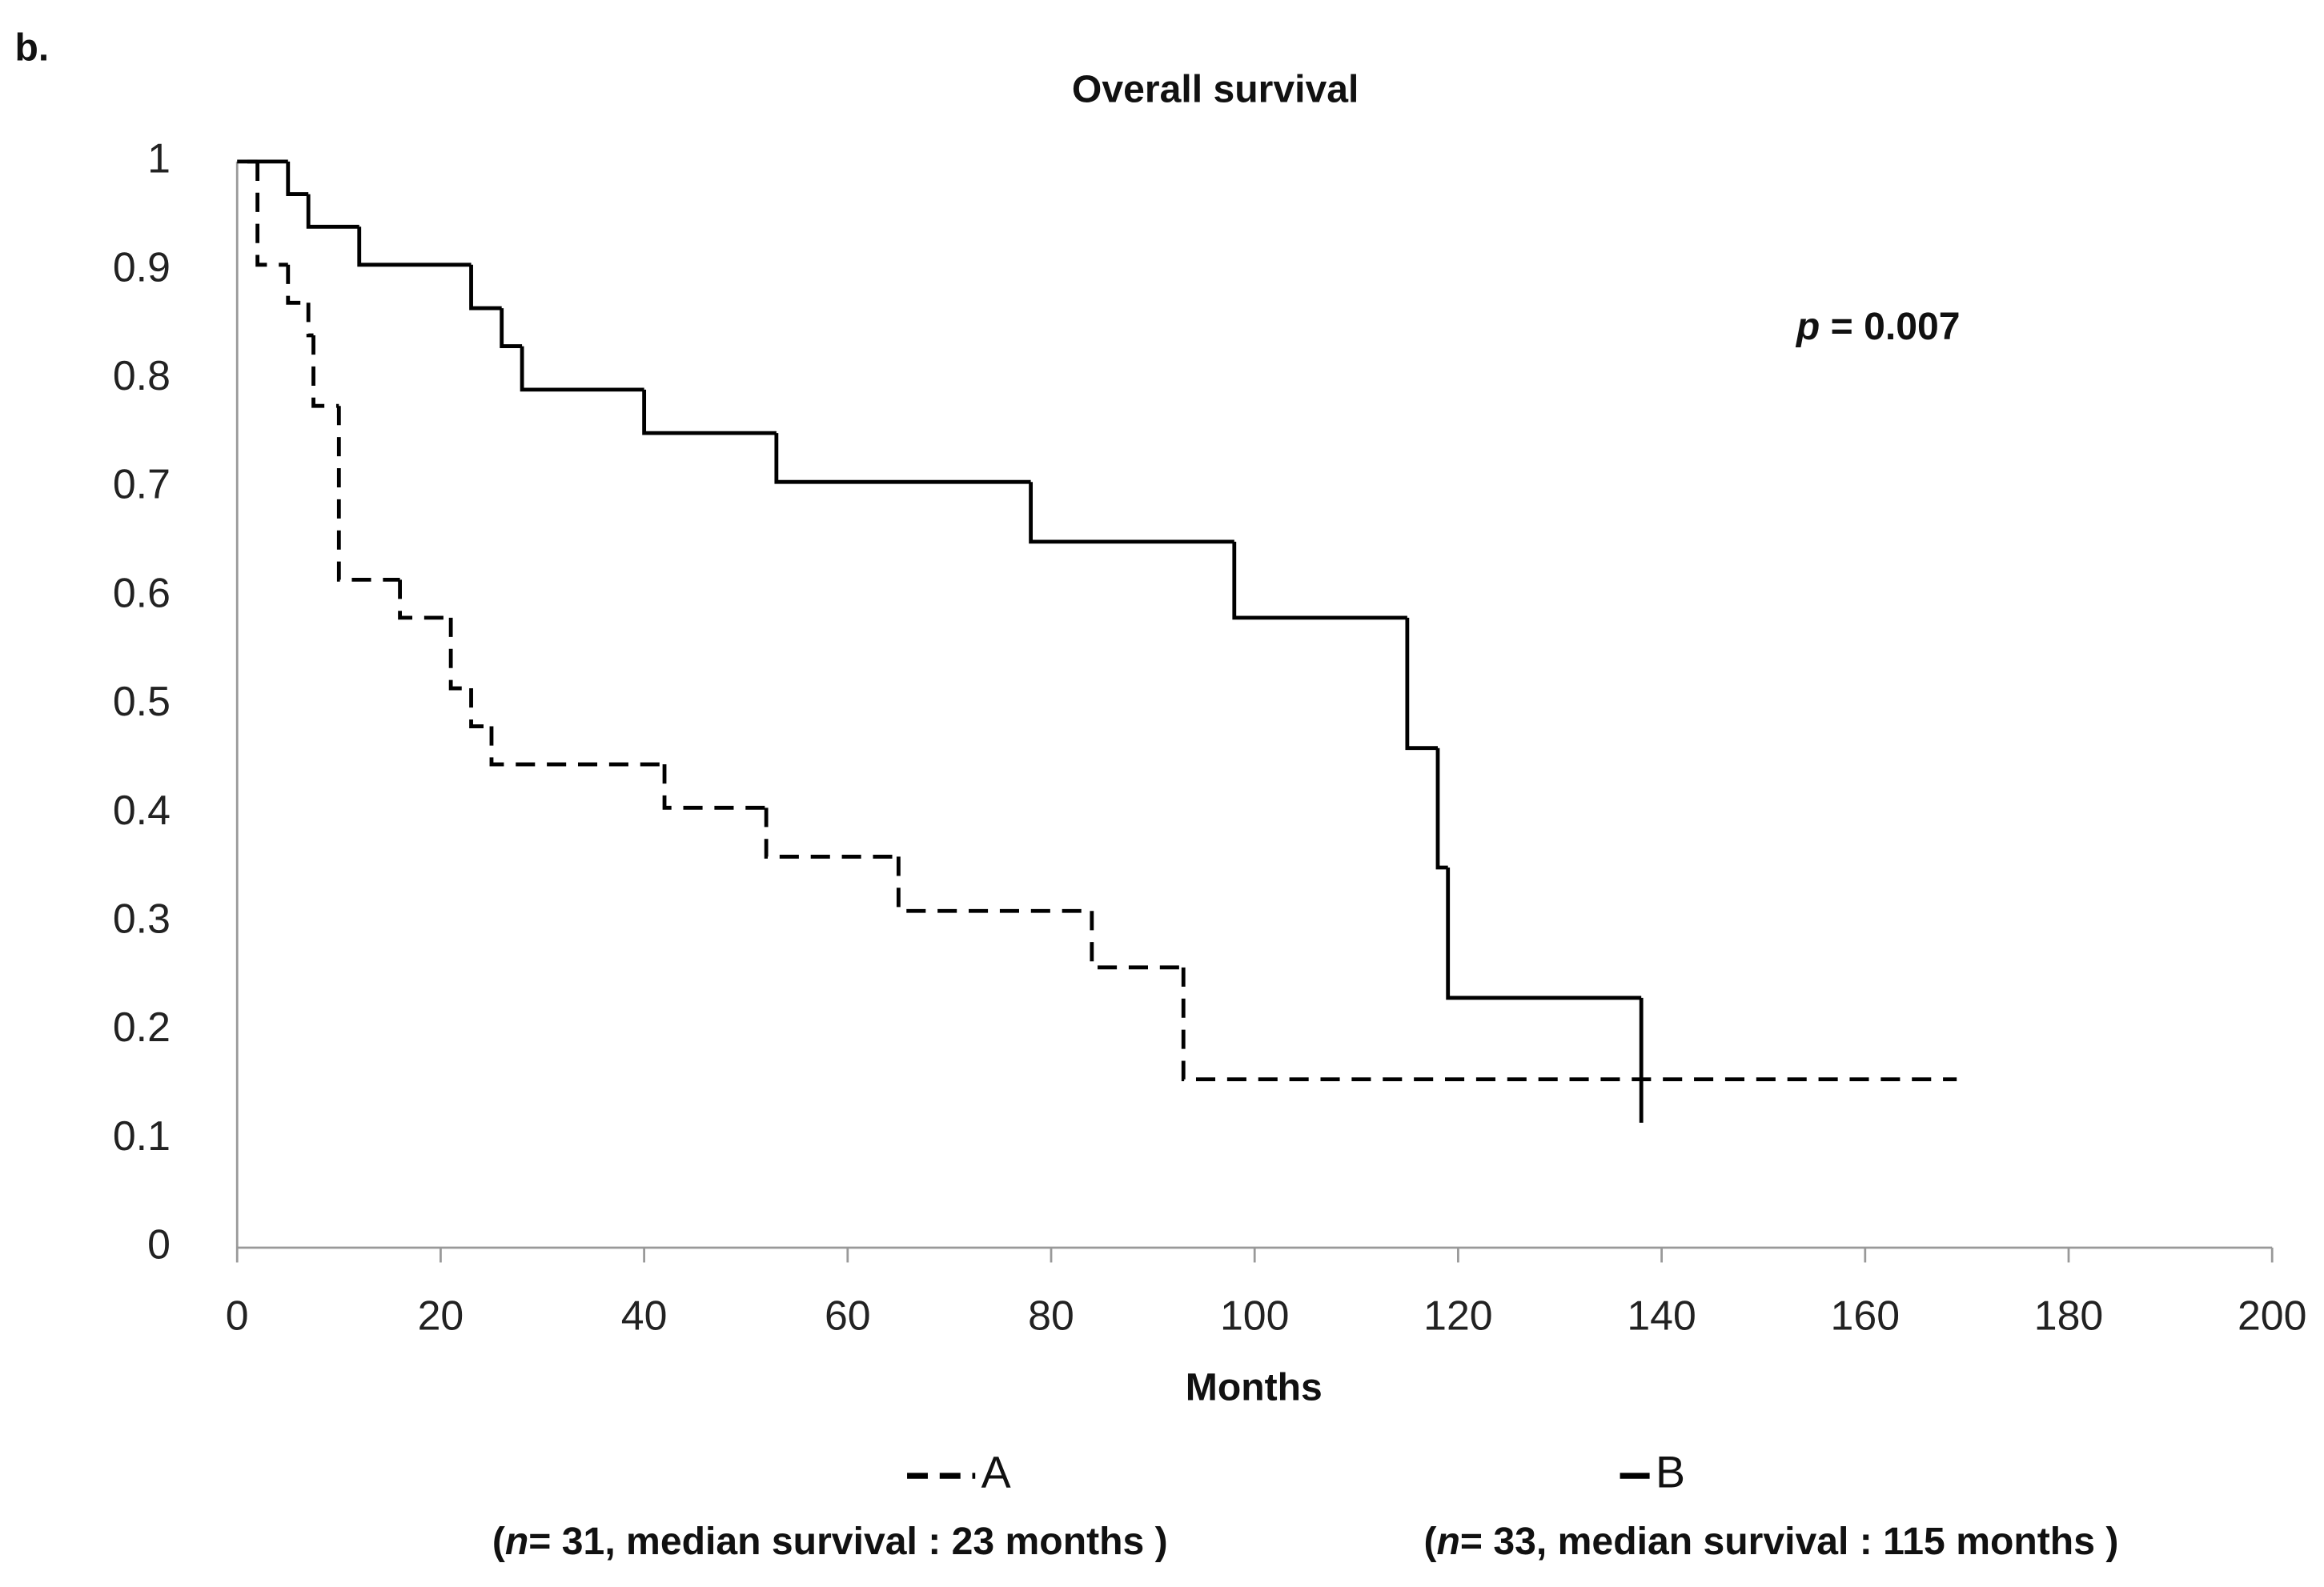  Describe the element at coordinates (1670, 1472) in the screenshot. I see `legend-label: B` at that location.